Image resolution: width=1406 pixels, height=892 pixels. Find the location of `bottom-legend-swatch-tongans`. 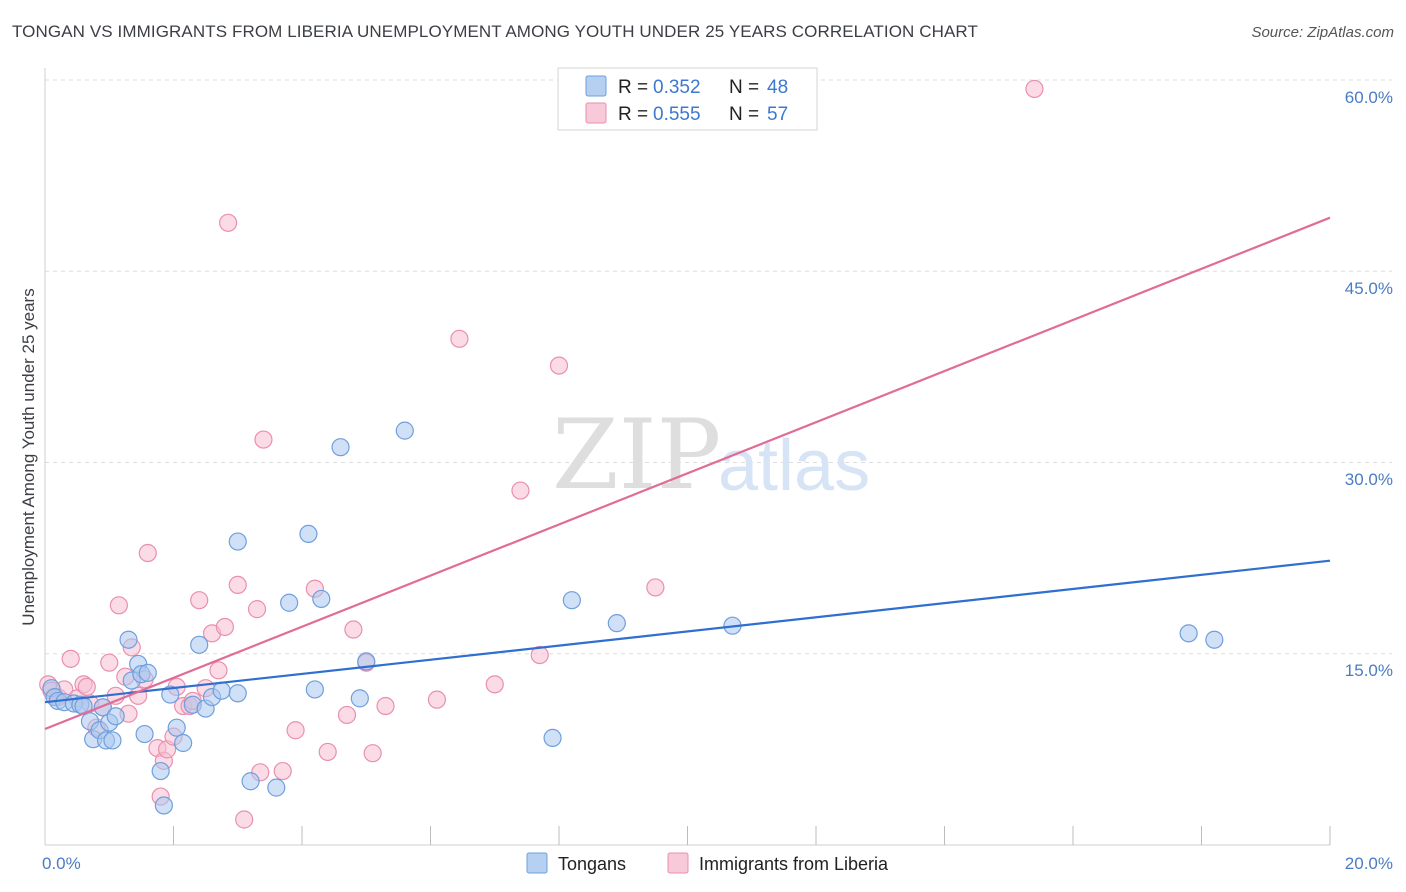

bottom-legend-swatch-tongans is located at coordinates (537, 863).